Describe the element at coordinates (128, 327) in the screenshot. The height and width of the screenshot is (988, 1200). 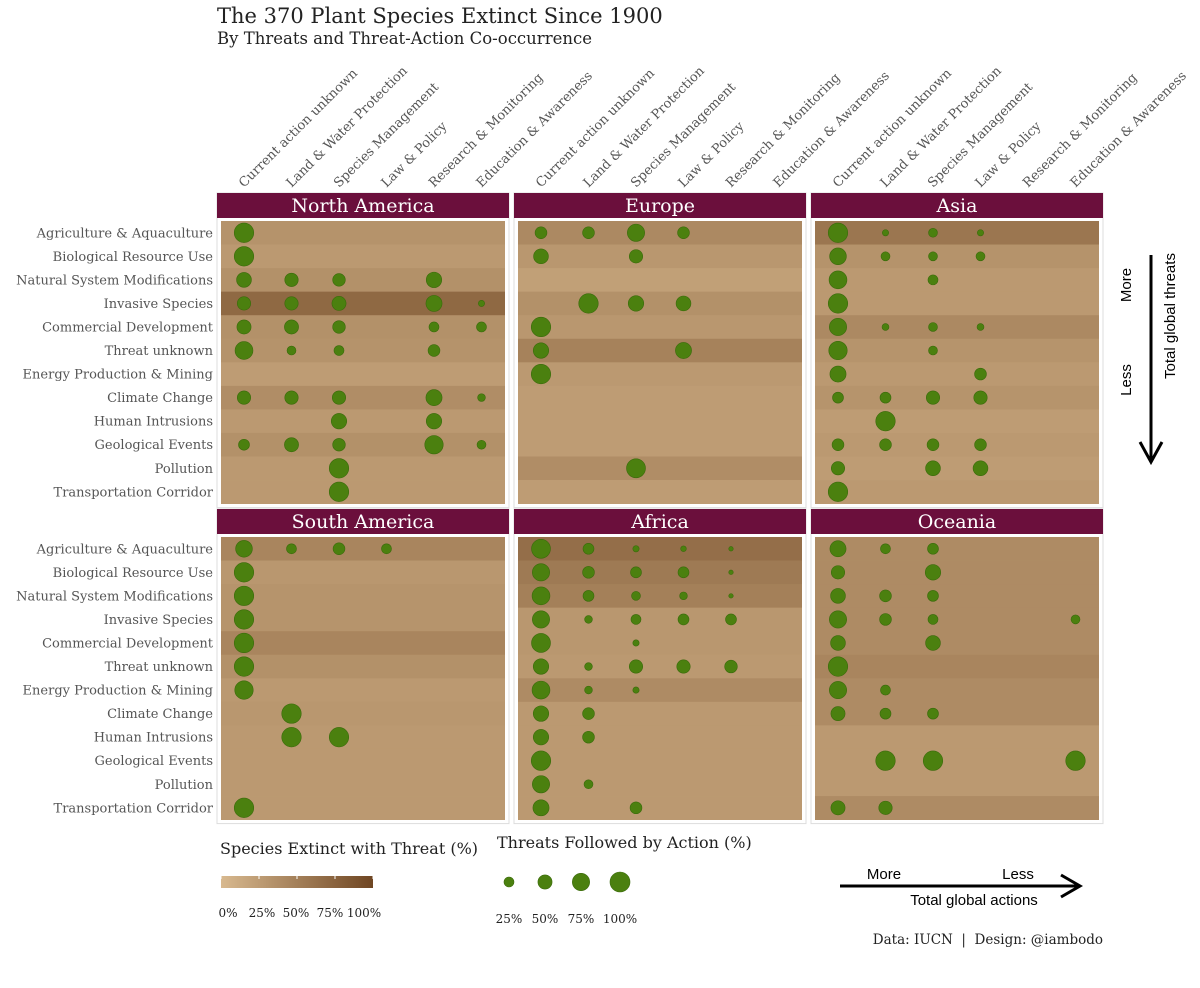
I see `threat-label: Commercial Development` at that location.